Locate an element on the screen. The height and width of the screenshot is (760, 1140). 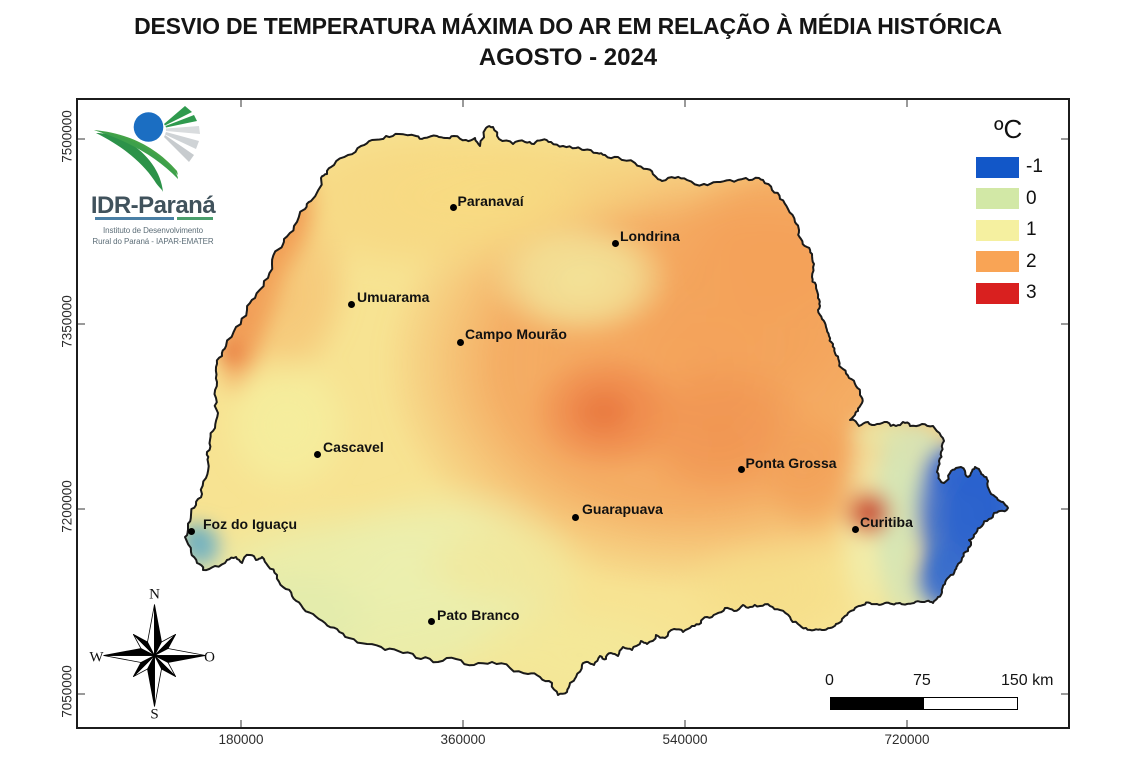
svg-text: N is located at coordinates (154, 595).